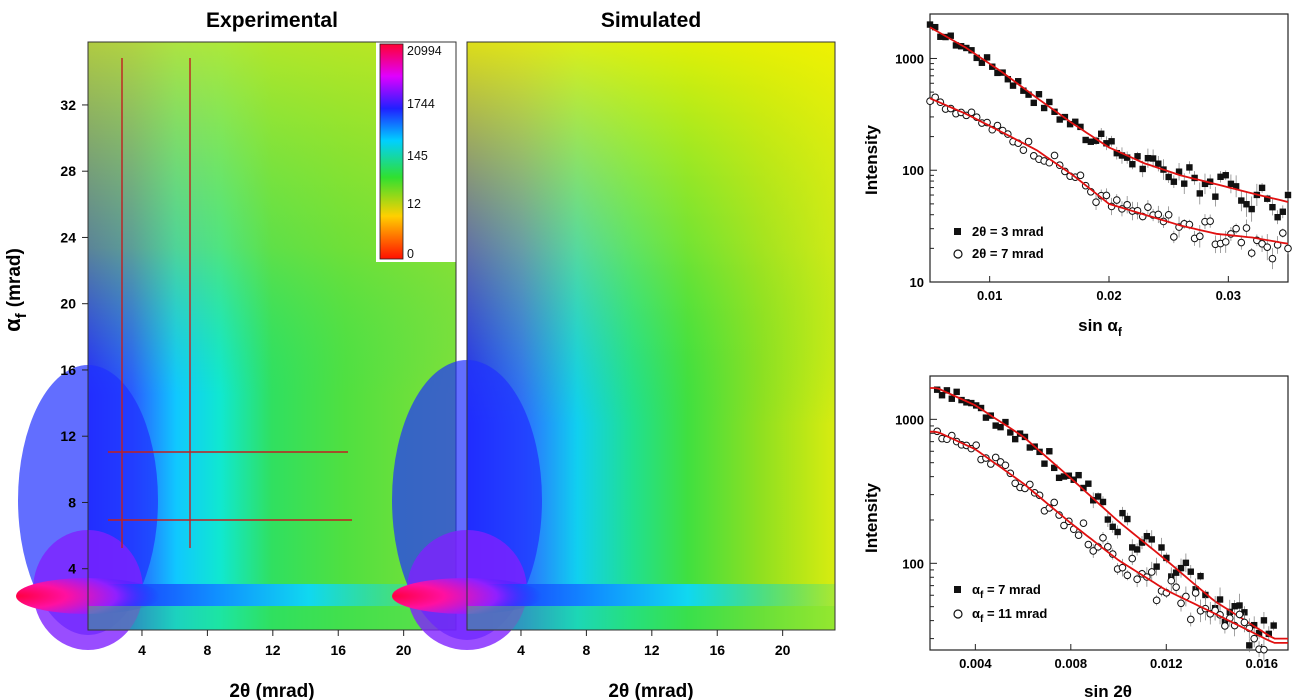 This screenshot has height=700, width=1295. I want to click on bottom-legend-1: αf = 7 mrad, so click(1006, 591).